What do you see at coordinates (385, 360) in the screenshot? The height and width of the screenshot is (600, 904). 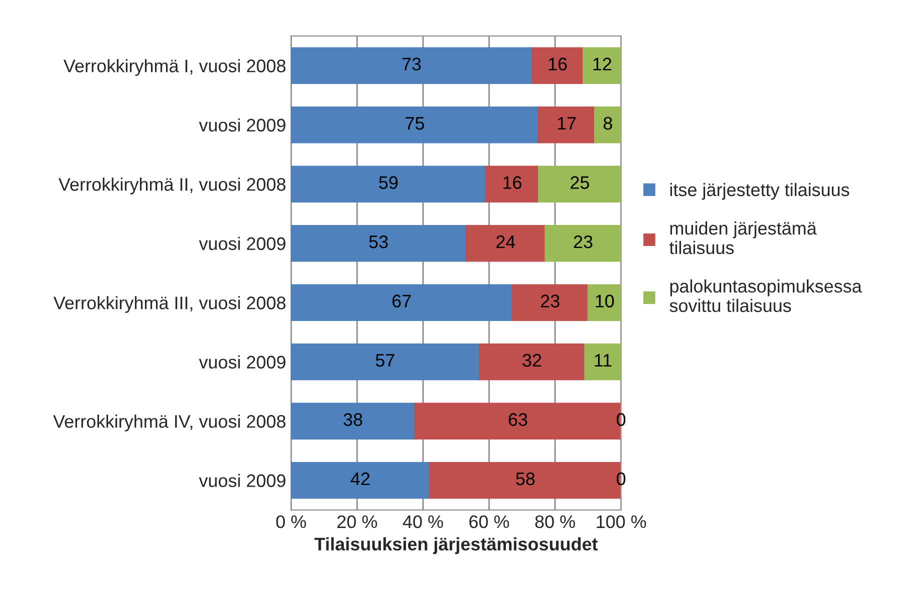 I see `data-label: 57` at bounding box center [385, 360].